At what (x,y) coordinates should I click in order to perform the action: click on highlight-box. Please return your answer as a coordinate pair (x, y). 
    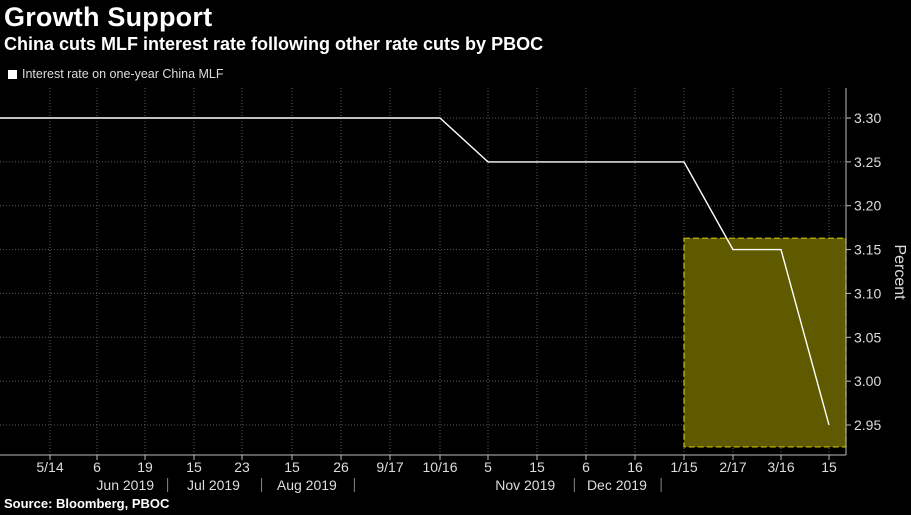
    Looking at the image, I should click on (765, 342).